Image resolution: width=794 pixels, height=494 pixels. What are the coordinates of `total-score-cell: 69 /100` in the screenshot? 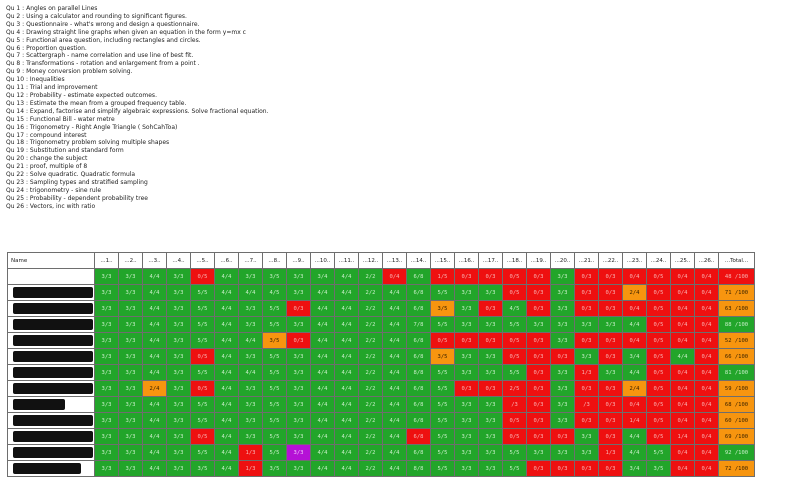 It's located at (736, 436).